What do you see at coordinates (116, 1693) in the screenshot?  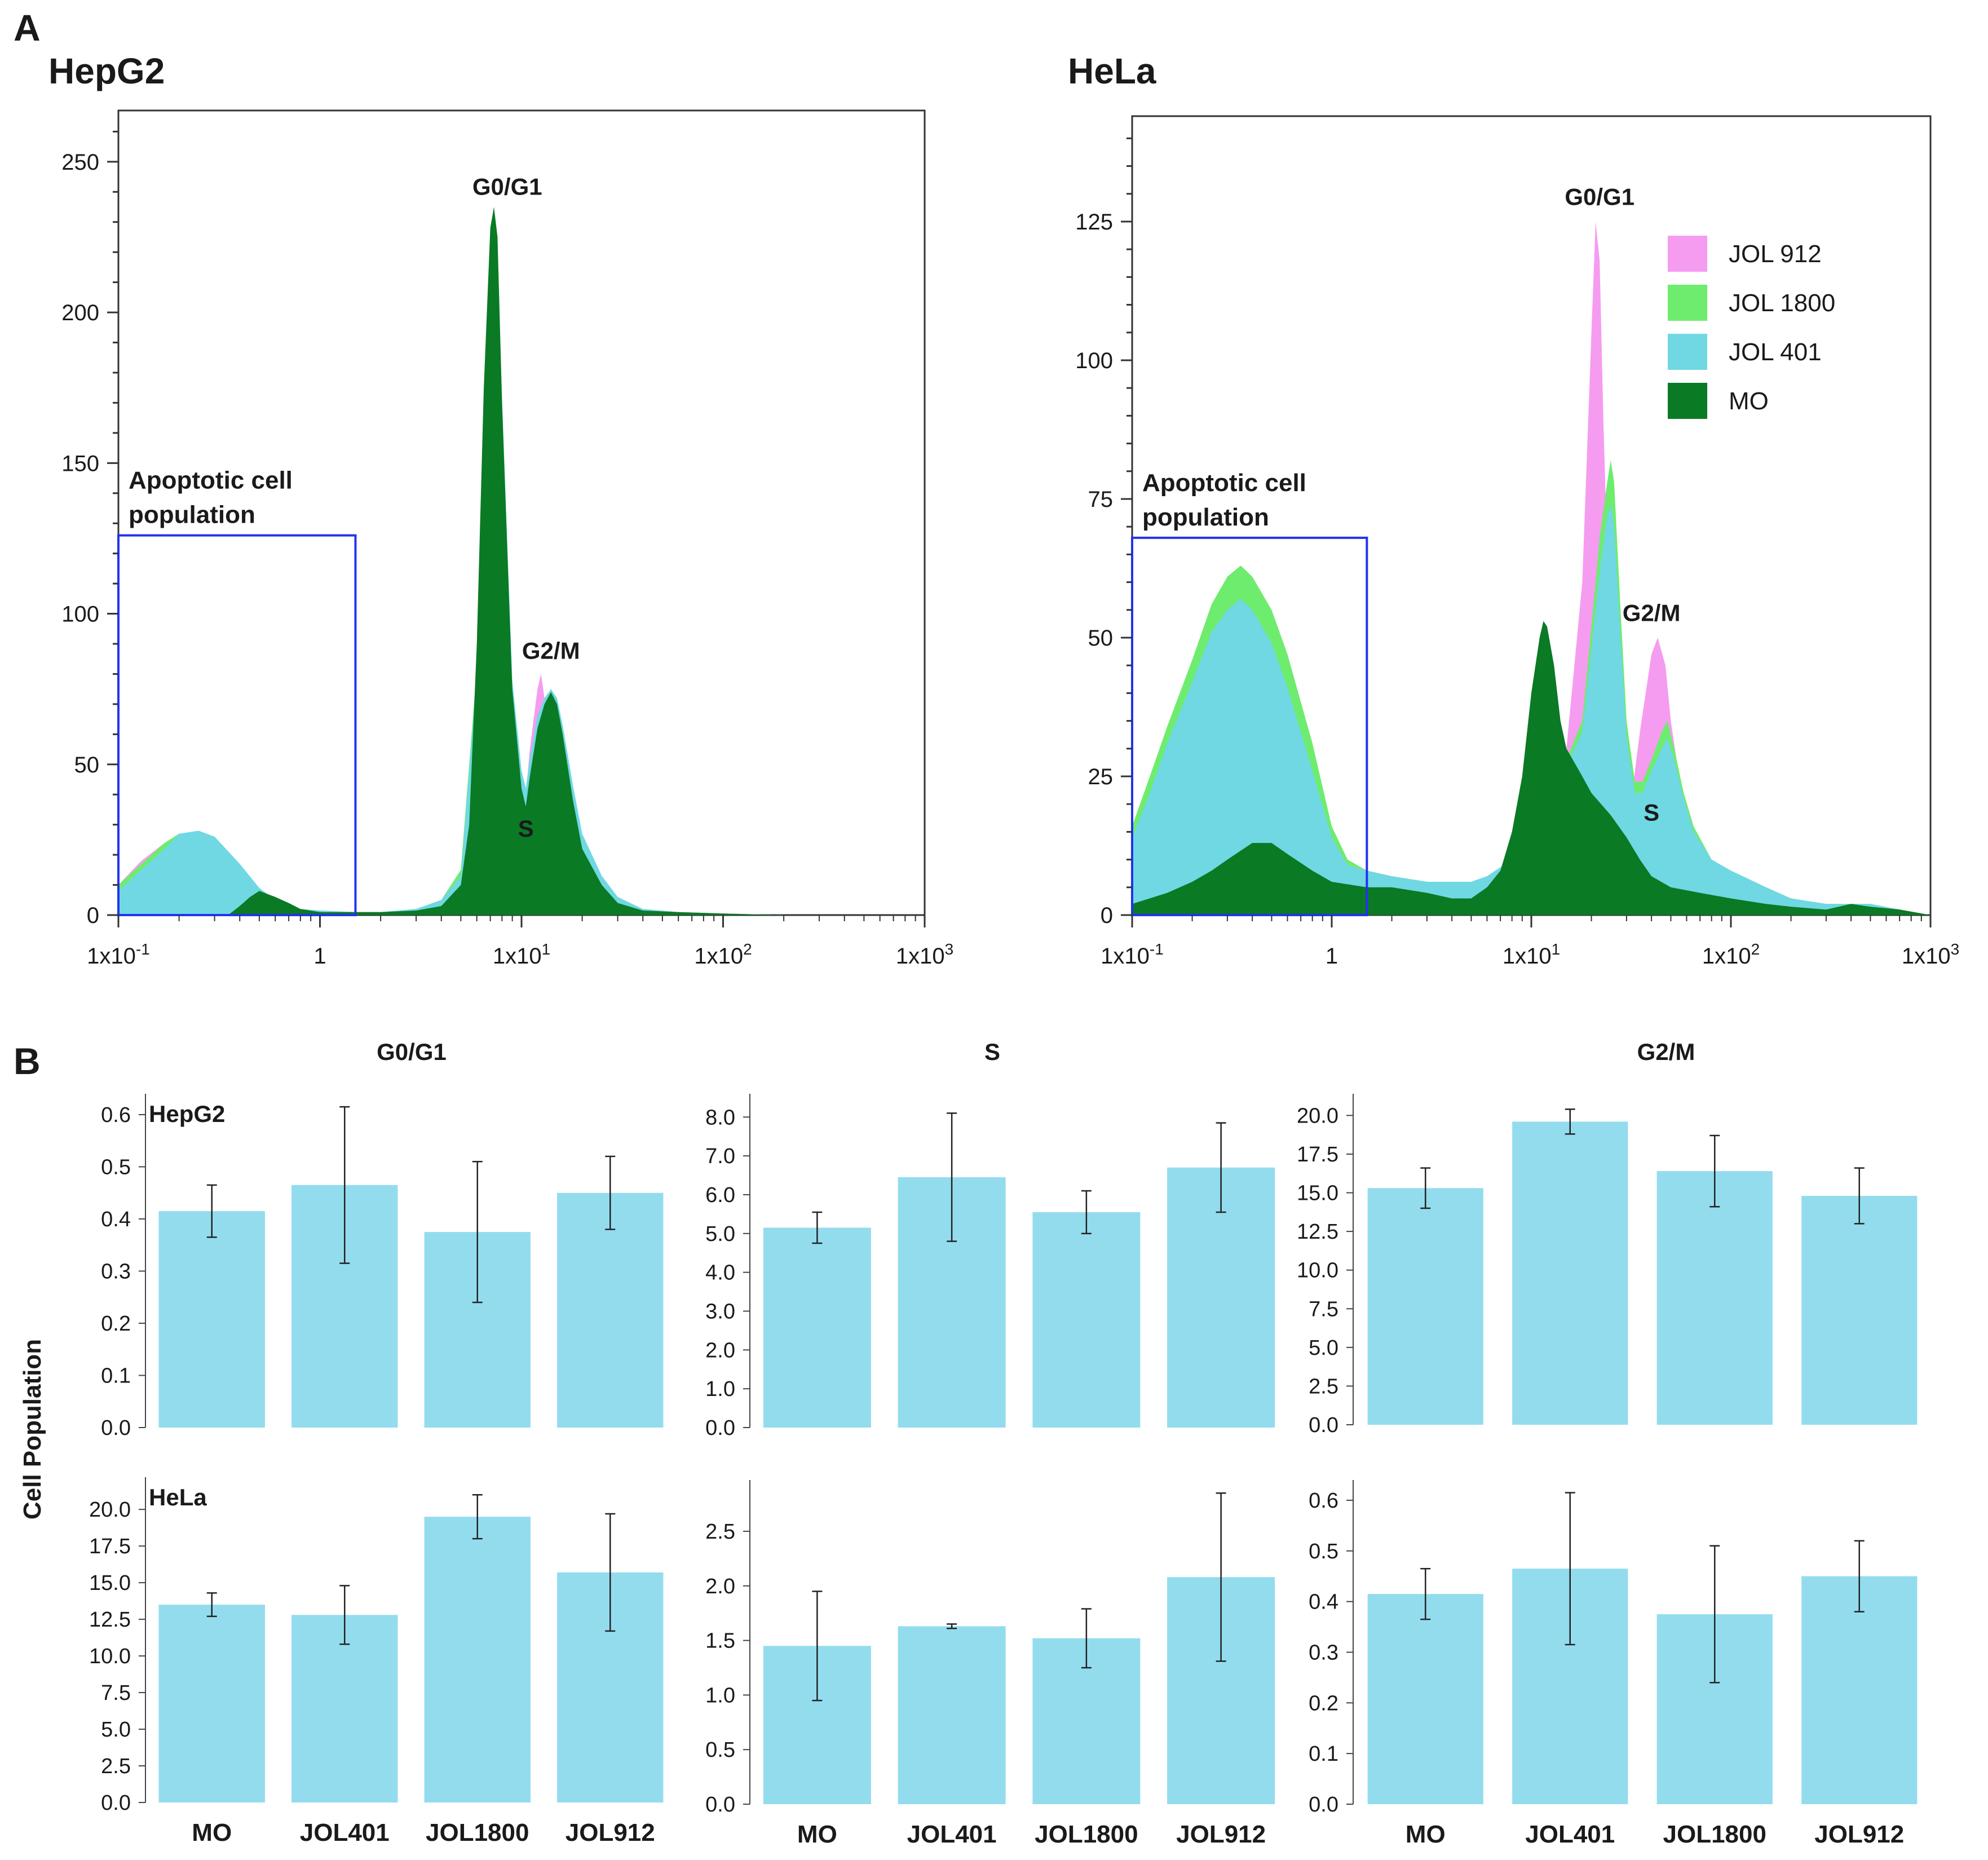 I see `y-tick-label: 7.5` at bounding box center [116, 1693].